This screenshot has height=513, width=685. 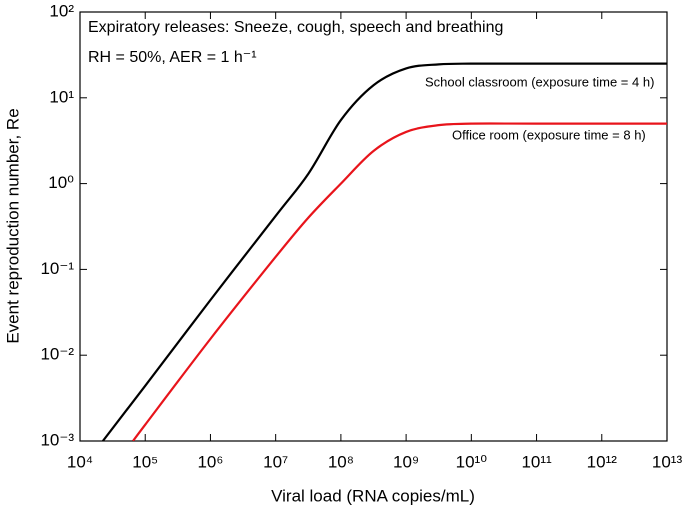 I want to click on x-tick-label: 10⁴, so click(x=80, y=461).